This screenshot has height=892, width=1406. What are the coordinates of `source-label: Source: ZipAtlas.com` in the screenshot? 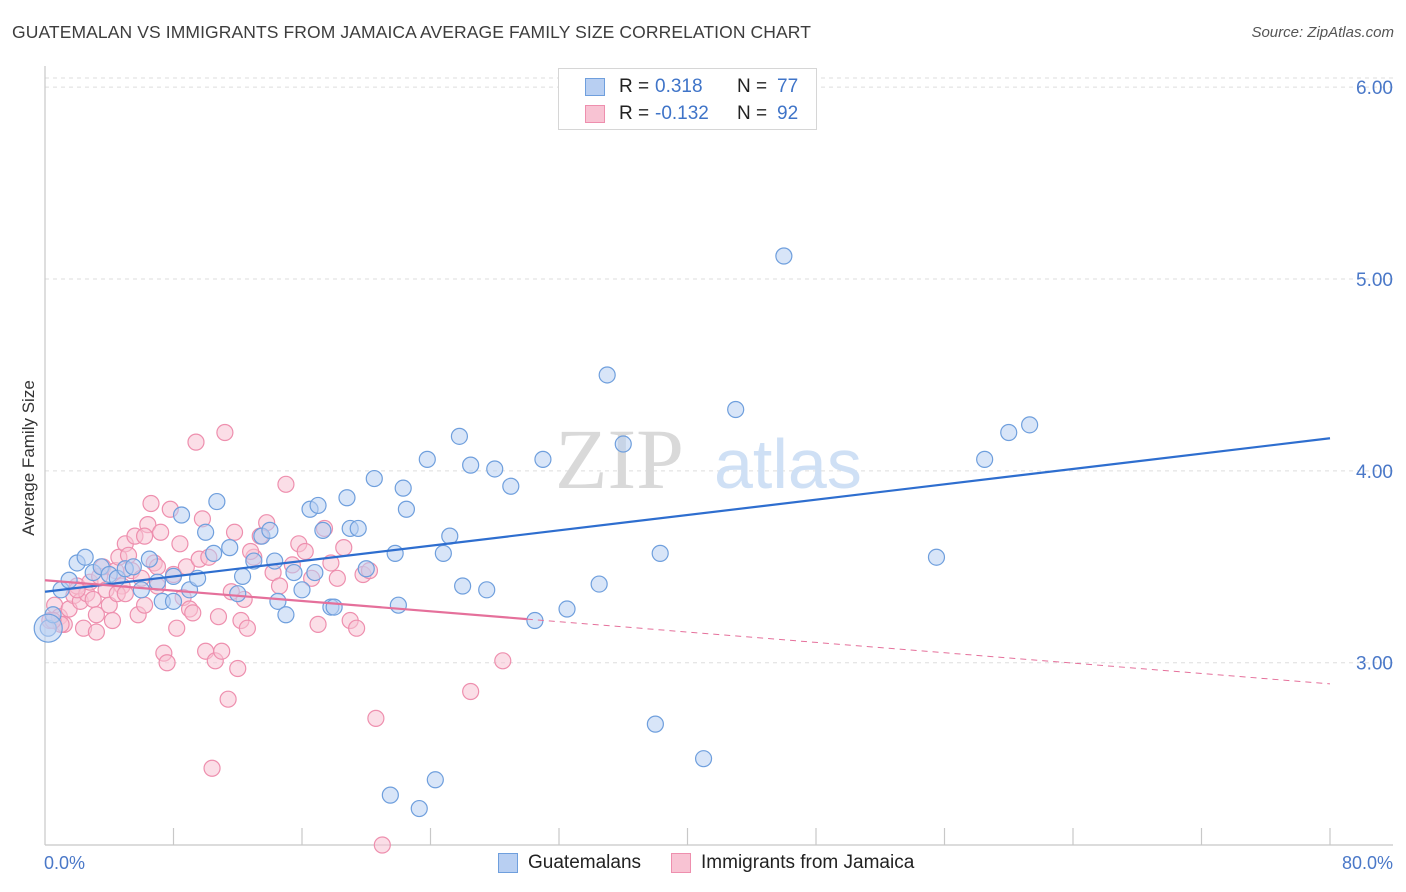 It's located at (1322, 32).